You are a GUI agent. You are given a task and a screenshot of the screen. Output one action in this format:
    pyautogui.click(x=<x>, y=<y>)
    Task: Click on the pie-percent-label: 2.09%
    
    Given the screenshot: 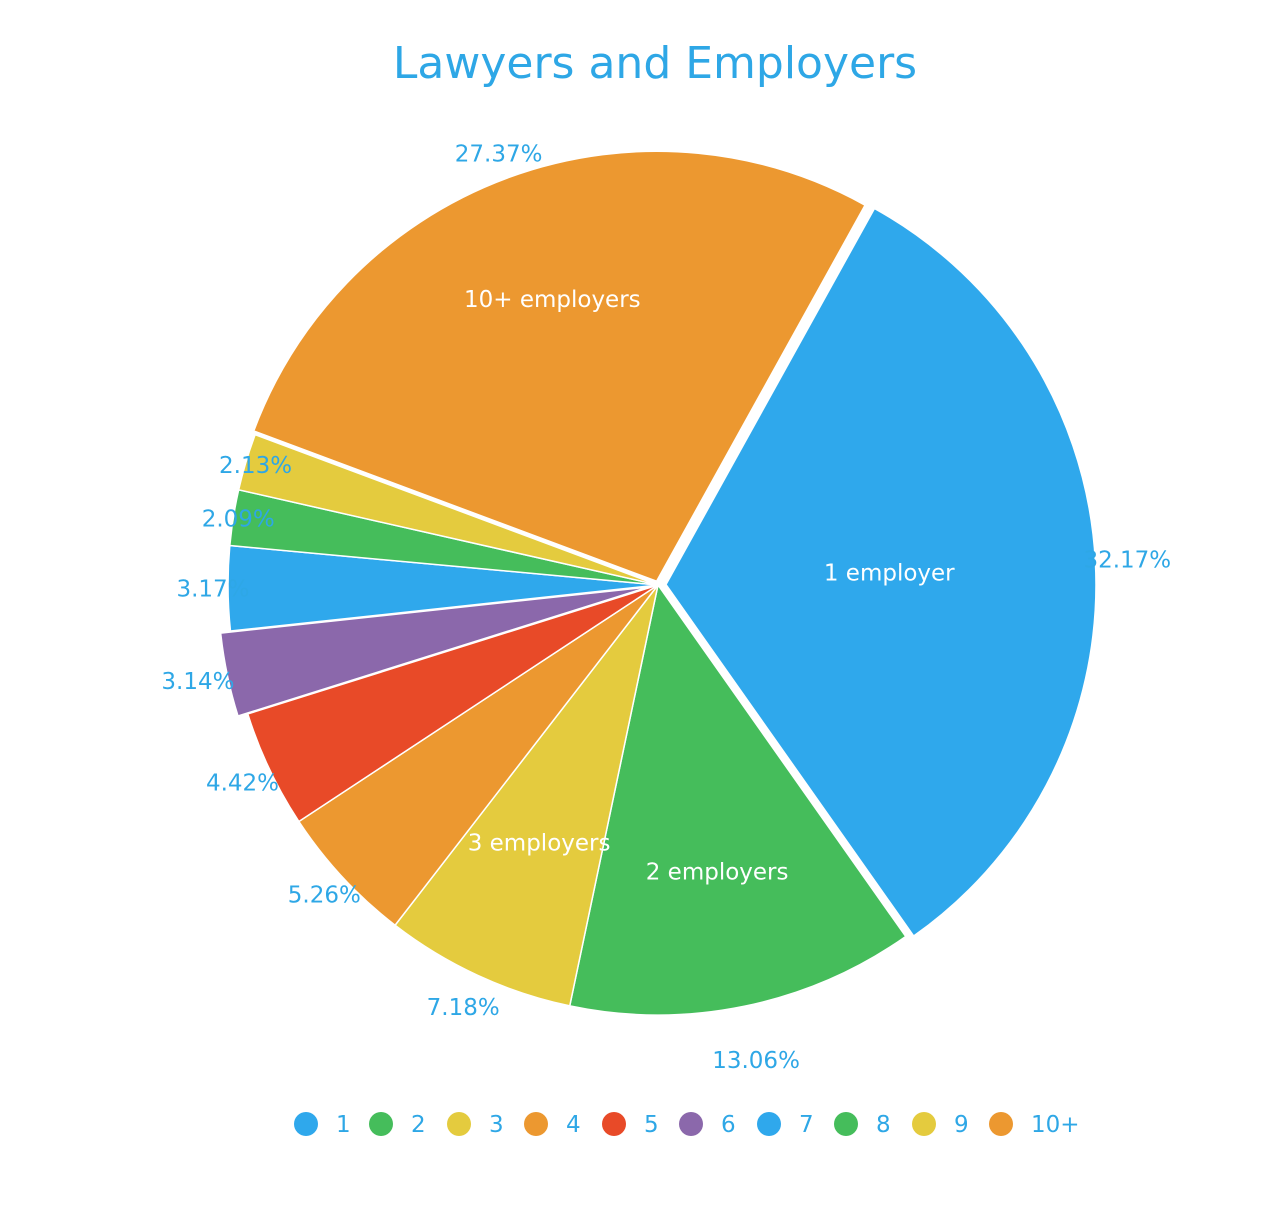 What is the action you would take?
    pyautogui.click(x=238, y=519)
    